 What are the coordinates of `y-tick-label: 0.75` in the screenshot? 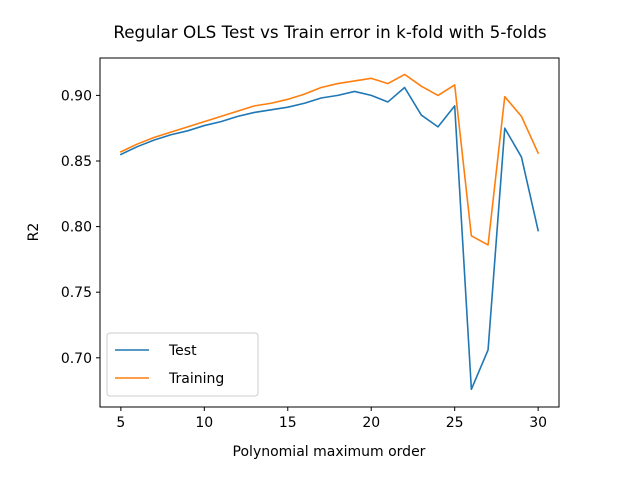 It's located at (76, 293).